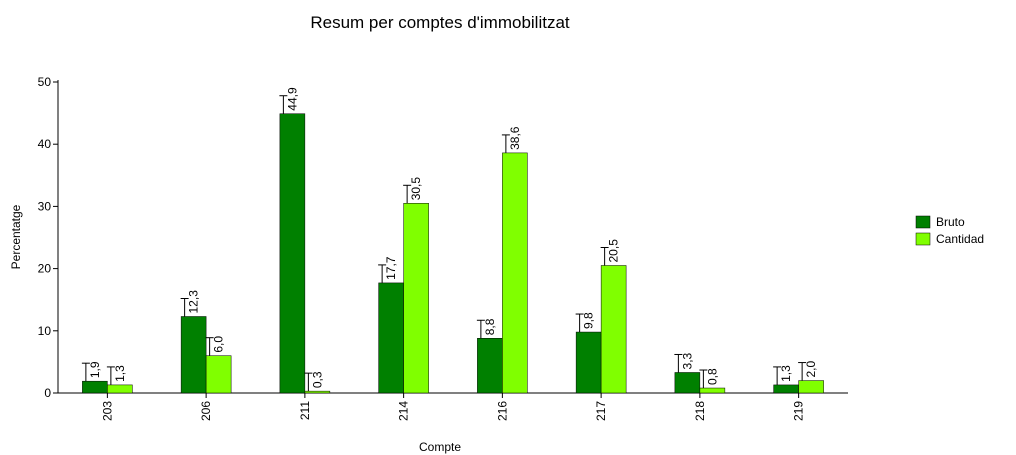  Describe the element at coordinates (45, 269) in the screenshot. I see `y-tick-label: 20` at that location.